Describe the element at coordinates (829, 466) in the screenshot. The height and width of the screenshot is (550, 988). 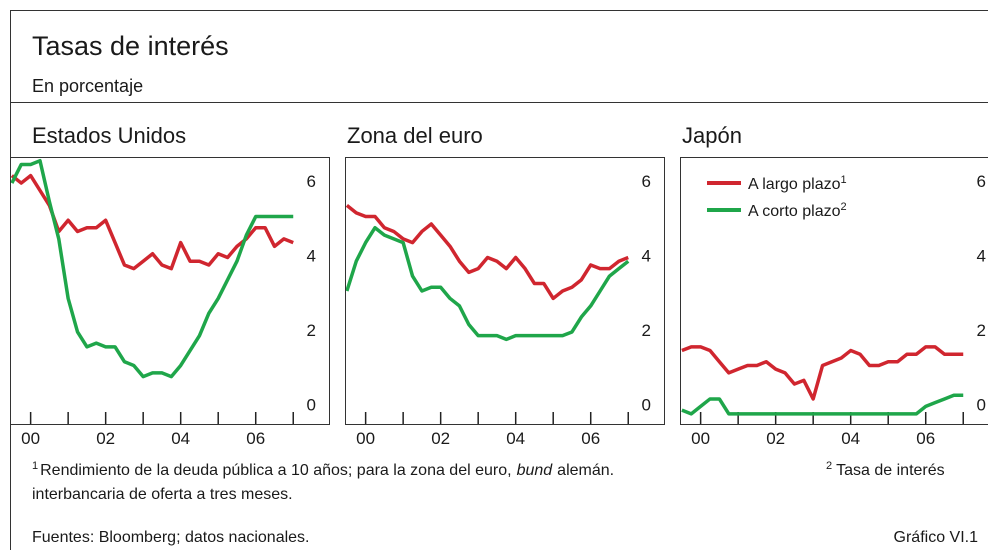
I see `footnote-marker: 2` at that location.